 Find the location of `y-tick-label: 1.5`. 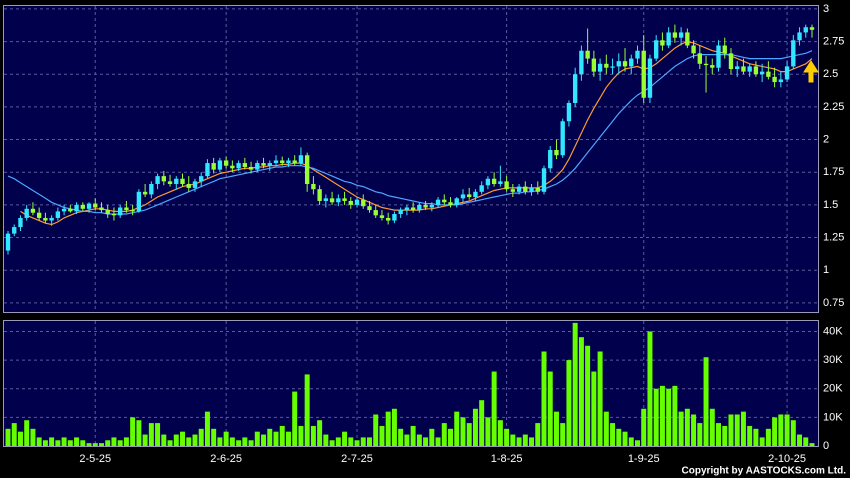

y-tick-label: 1.5 is located at coordinates (830, 205).